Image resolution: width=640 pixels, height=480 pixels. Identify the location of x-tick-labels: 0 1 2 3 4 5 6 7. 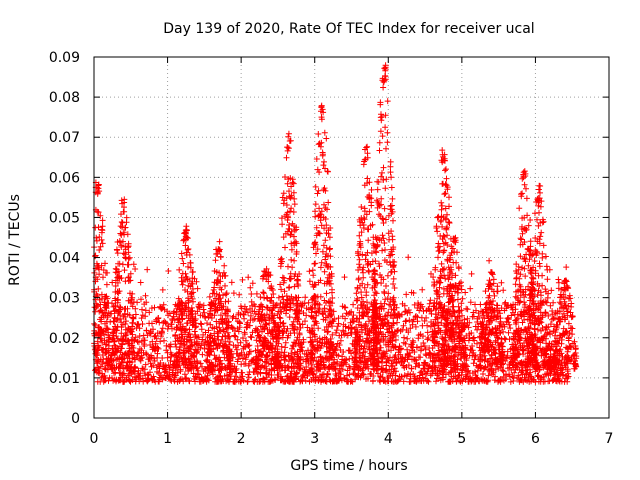
(352, 439).